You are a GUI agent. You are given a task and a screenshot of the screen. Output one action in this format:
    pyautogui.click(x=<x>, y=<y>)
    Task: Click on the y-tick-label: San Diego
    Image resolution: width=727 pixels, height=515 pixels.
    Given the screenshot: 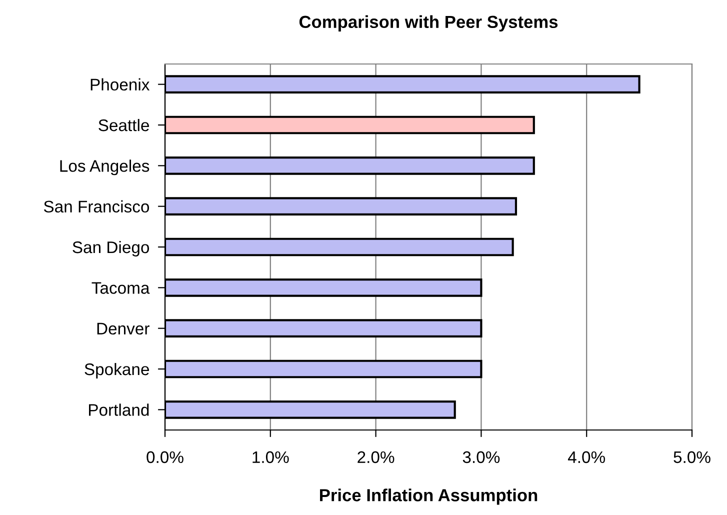 What is the action you would take?
    pyautogui.click(x=111, y=248)
    